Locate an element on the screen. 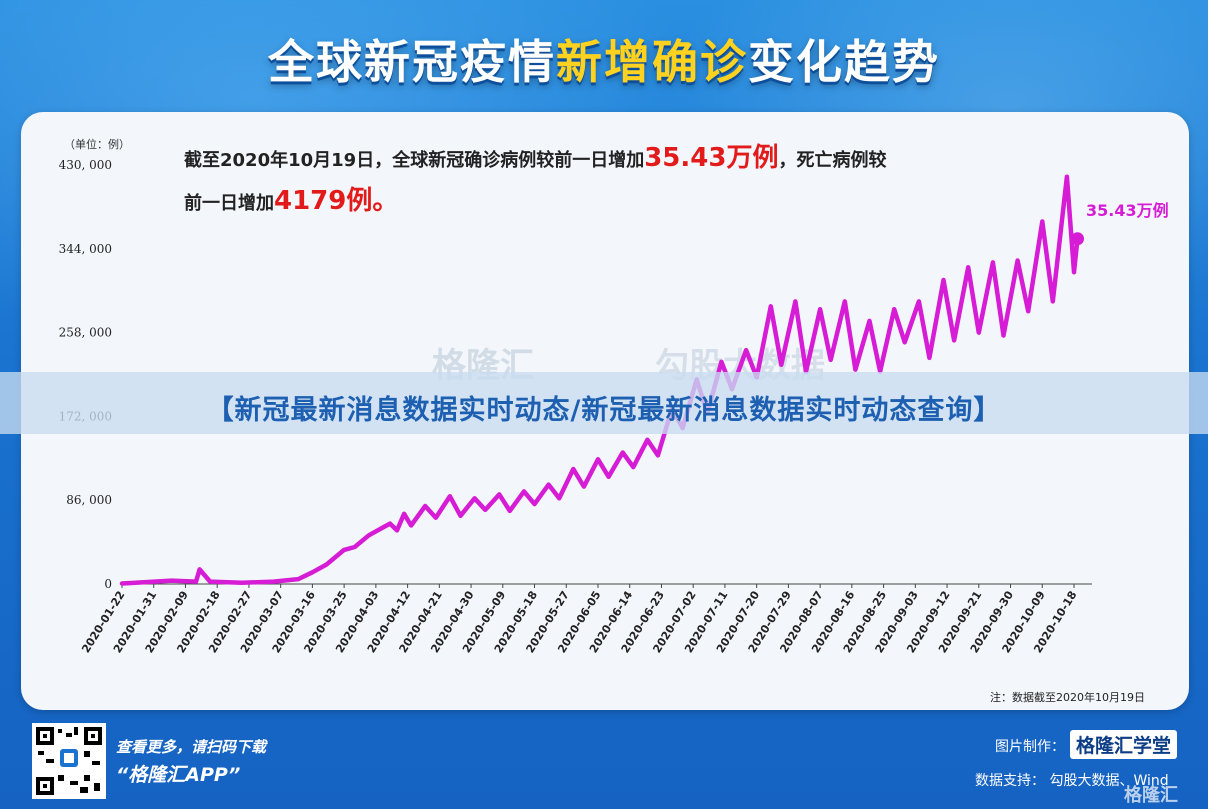 The height and width of the screenshot is (809, 1208). credit-label: 图片制作： is located at coordinates (1030, 747).